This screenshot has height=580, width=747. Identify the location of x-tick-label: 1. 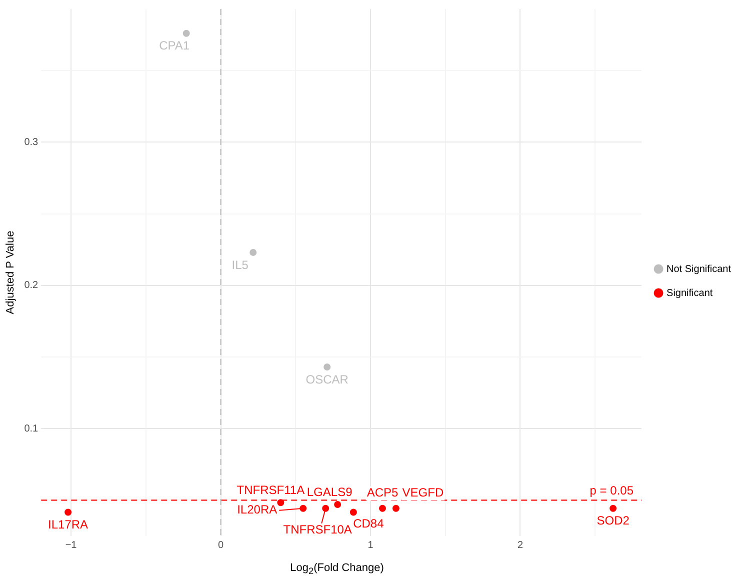
(371, 545).